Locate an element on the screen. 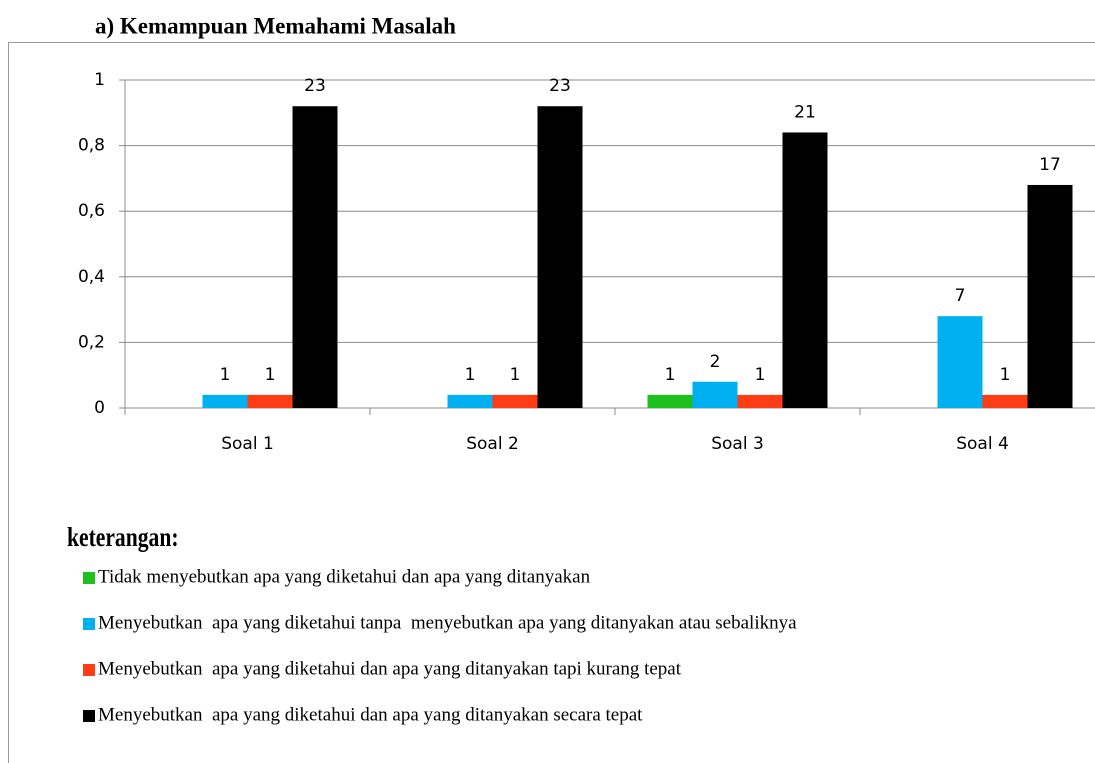 Image resolution: width=1095 pixels, height=763 pixels. y-tick-label: 1 is located at coordinates (99, 80).